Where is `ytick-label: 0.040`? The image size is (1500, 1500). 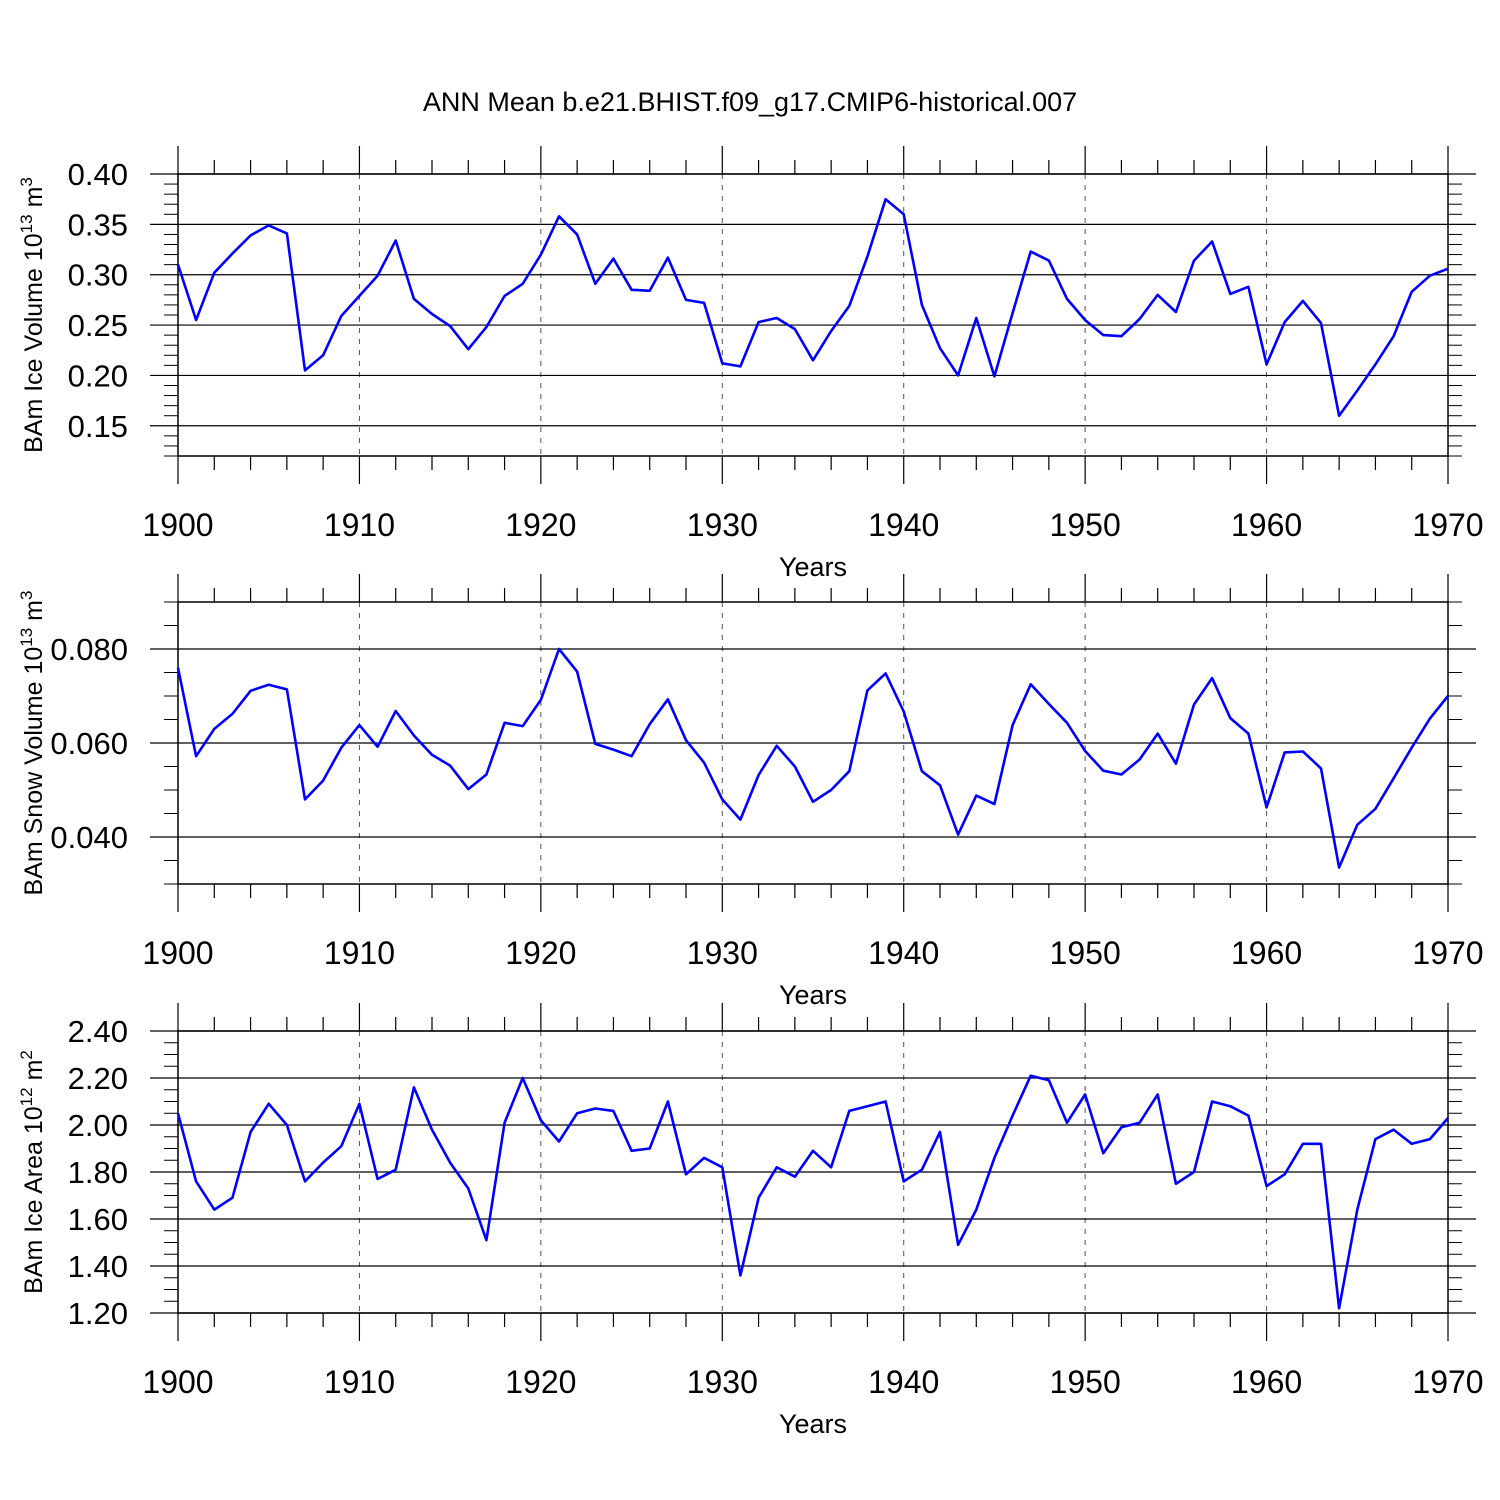
ytick-label: 0.040 is located at coordinates (89, 837).